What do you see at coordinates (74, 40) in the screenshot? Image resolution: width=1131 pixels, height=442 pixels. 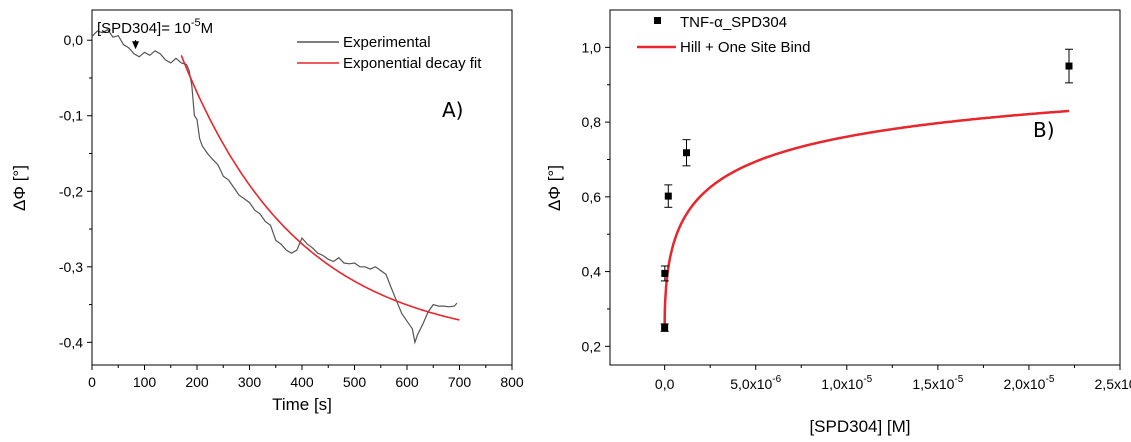 I see `y-tick-label-a: 0,0` at bounding box center [74, 40].